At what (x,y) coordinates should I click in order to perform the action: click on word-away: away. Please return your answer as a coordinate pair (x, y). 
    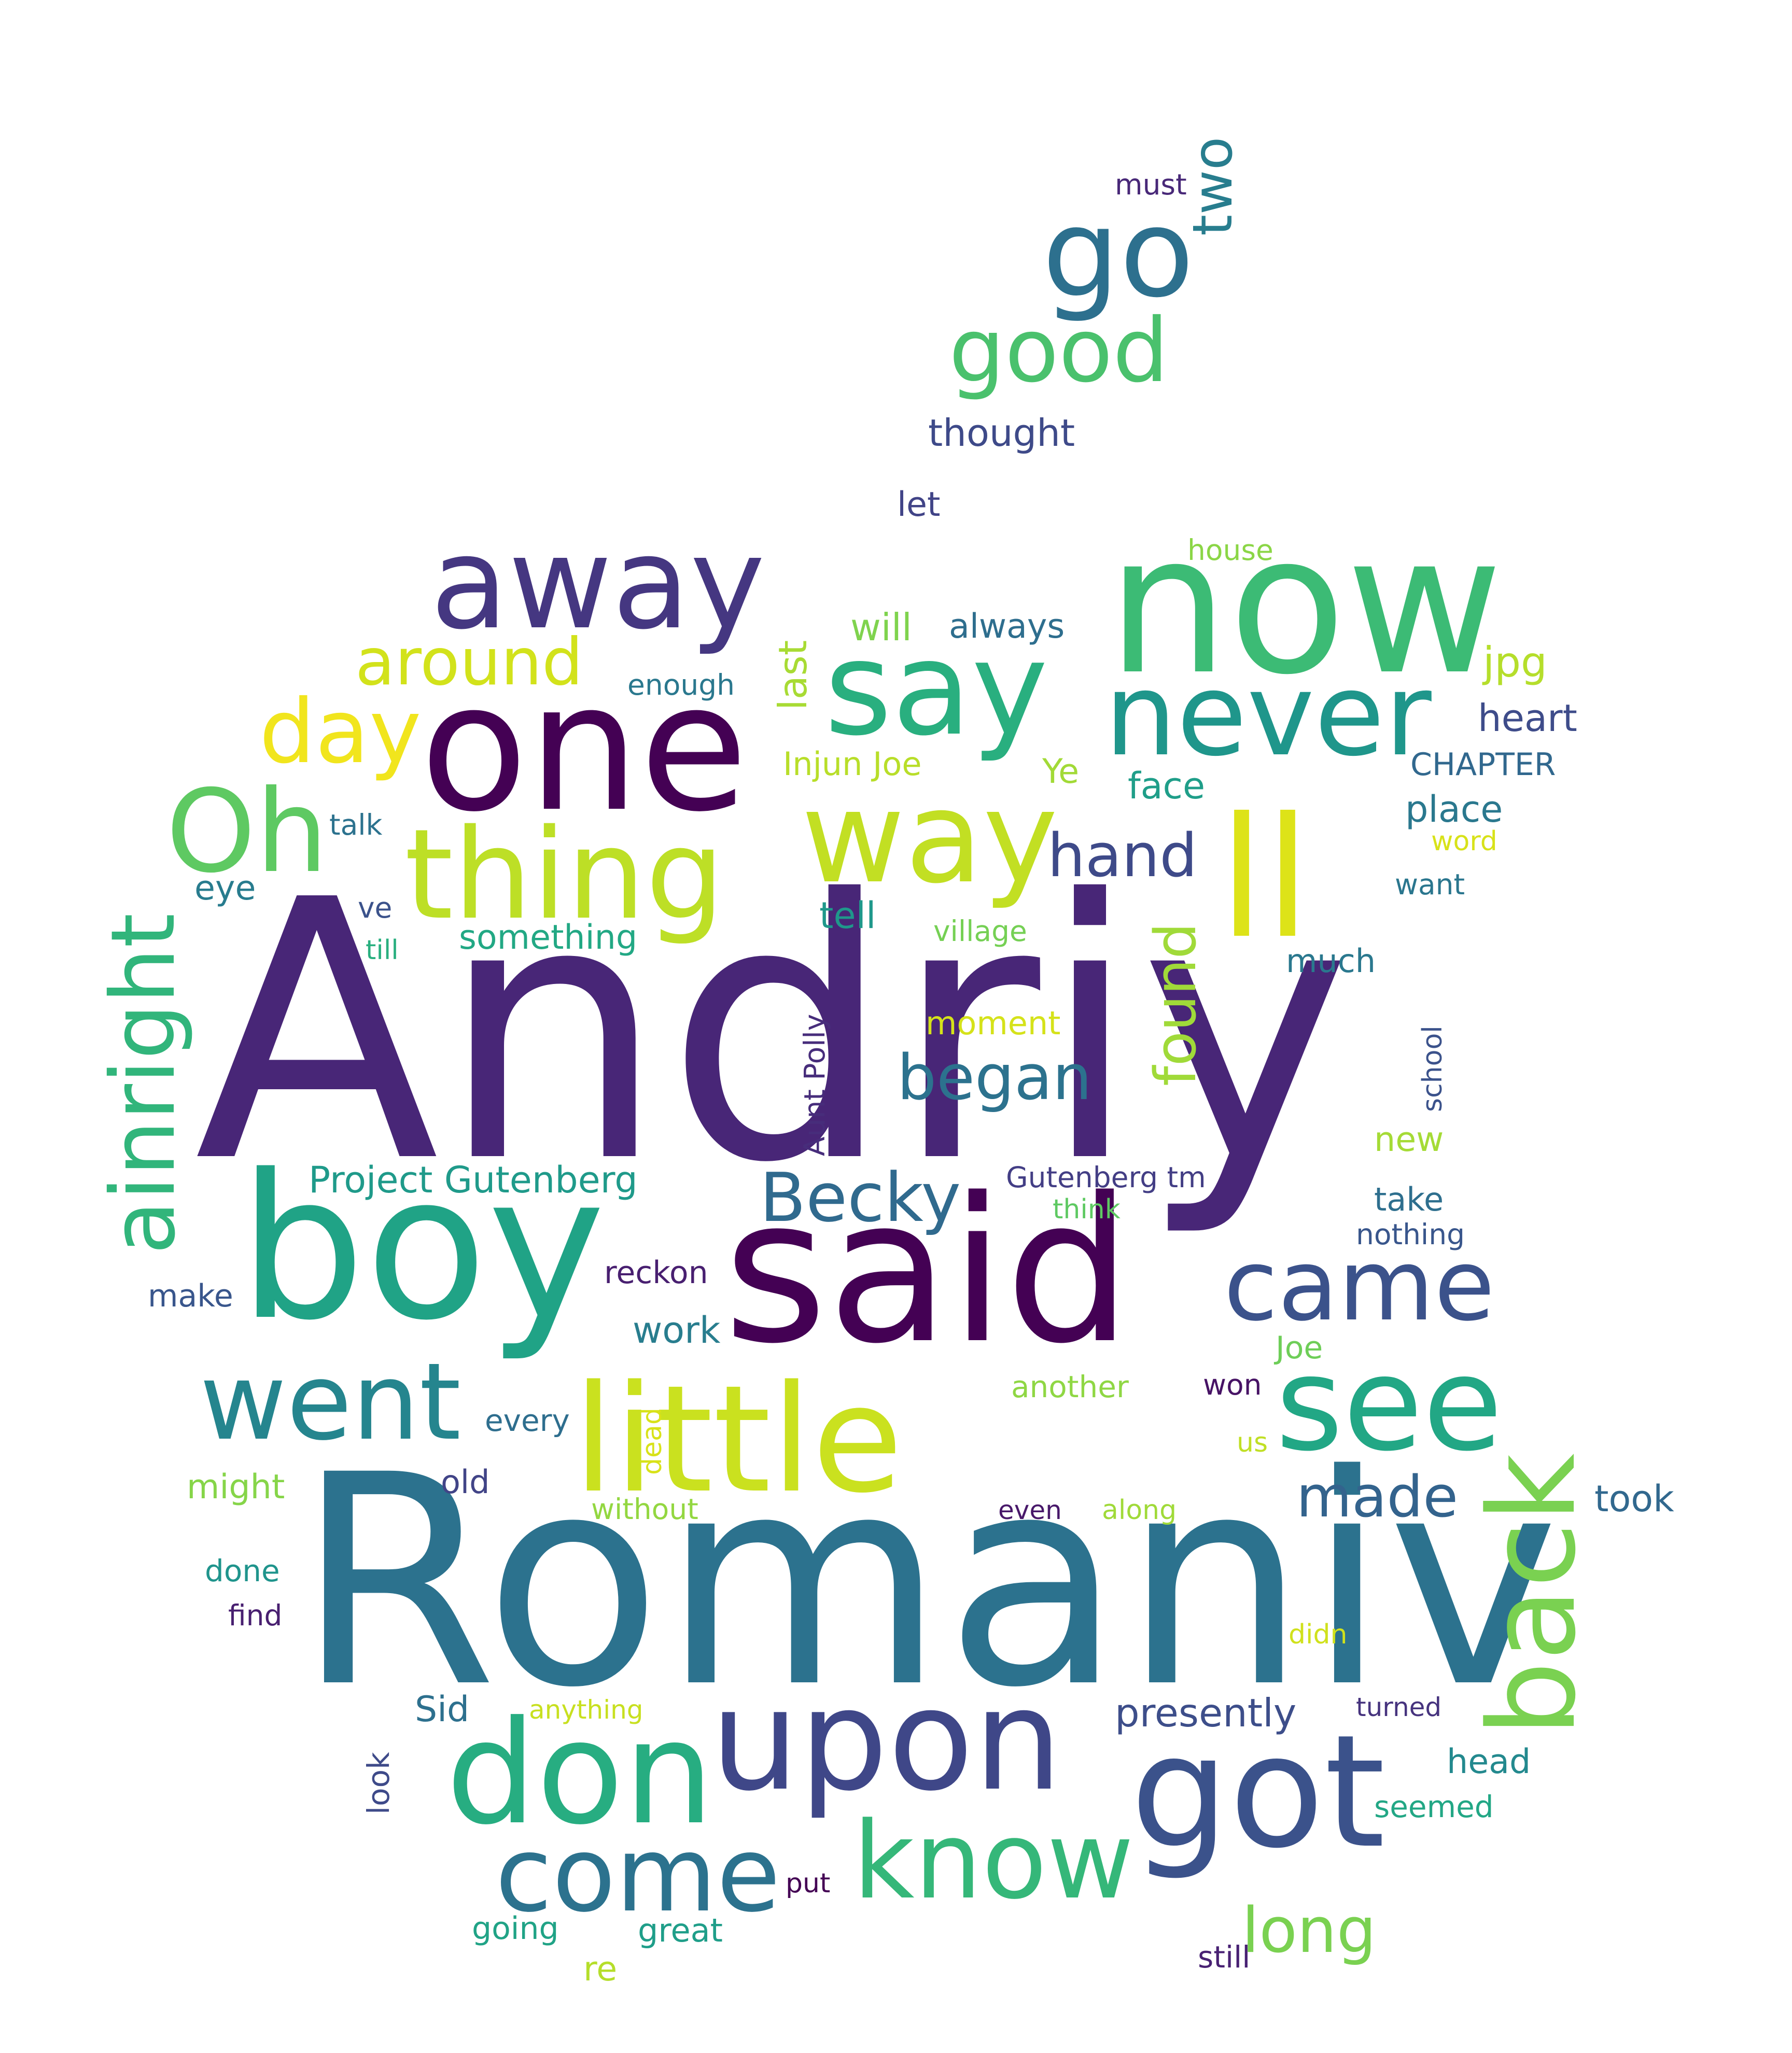
    Looking at the image, I should click on (597, 583).